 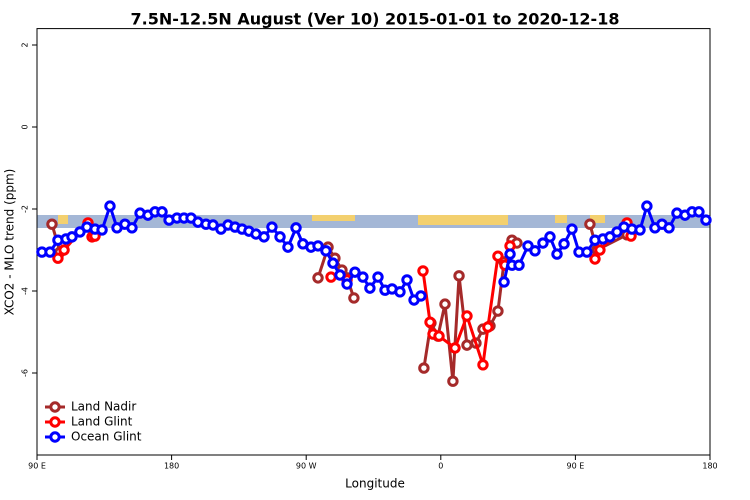 What do you see at coordinates (25, 126) in the screenshot?
I see `y-tick-label: 0` at bounding box center [25, 126].